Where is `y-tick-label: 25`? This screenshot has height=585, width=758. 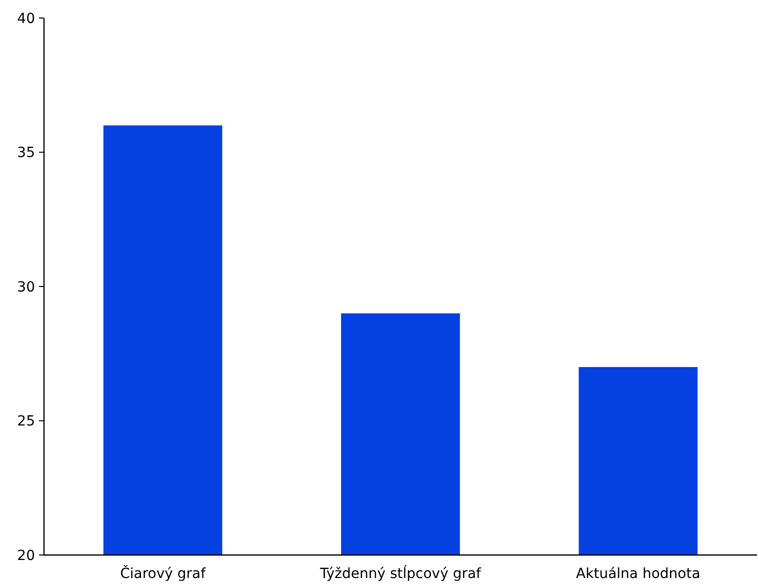
y-tick-label: 25 is located at coordinates (26, 422).